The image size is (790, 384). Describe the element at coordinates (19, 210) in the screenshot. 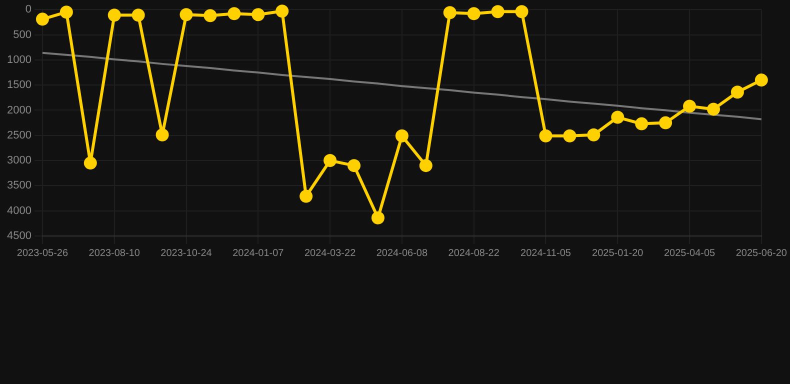

I see `y-tick-label: 4000` at that location.